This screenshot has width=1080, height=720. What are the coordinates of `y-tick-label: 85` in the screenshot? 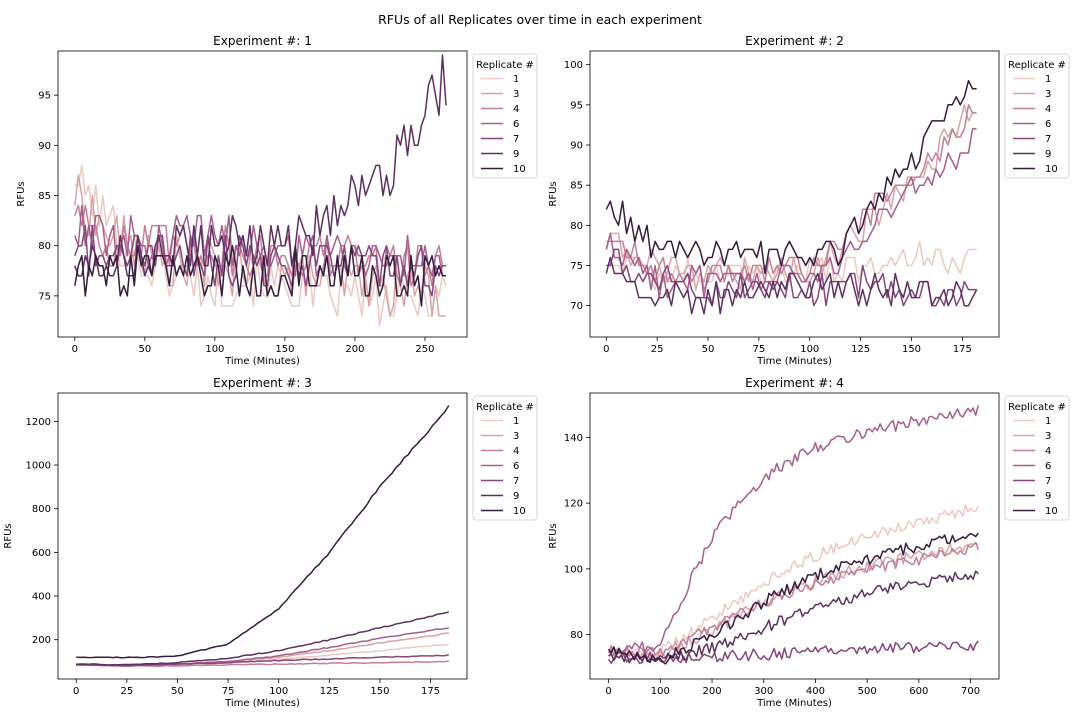 It's located at (576, 186).